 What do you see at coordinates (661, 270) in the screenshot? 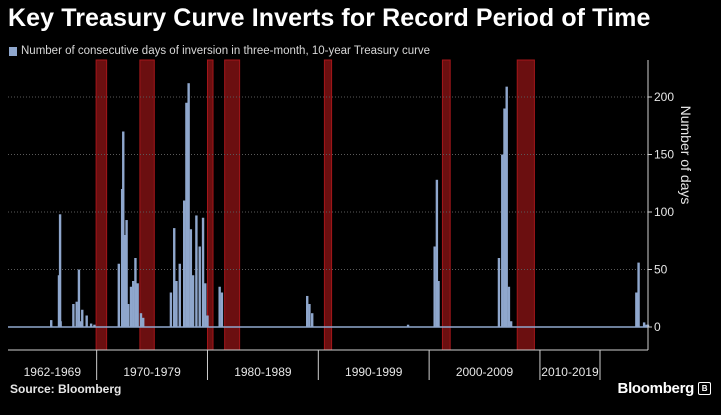
I see `y-tick-label-50: 50` at bounding box center [661, 270].